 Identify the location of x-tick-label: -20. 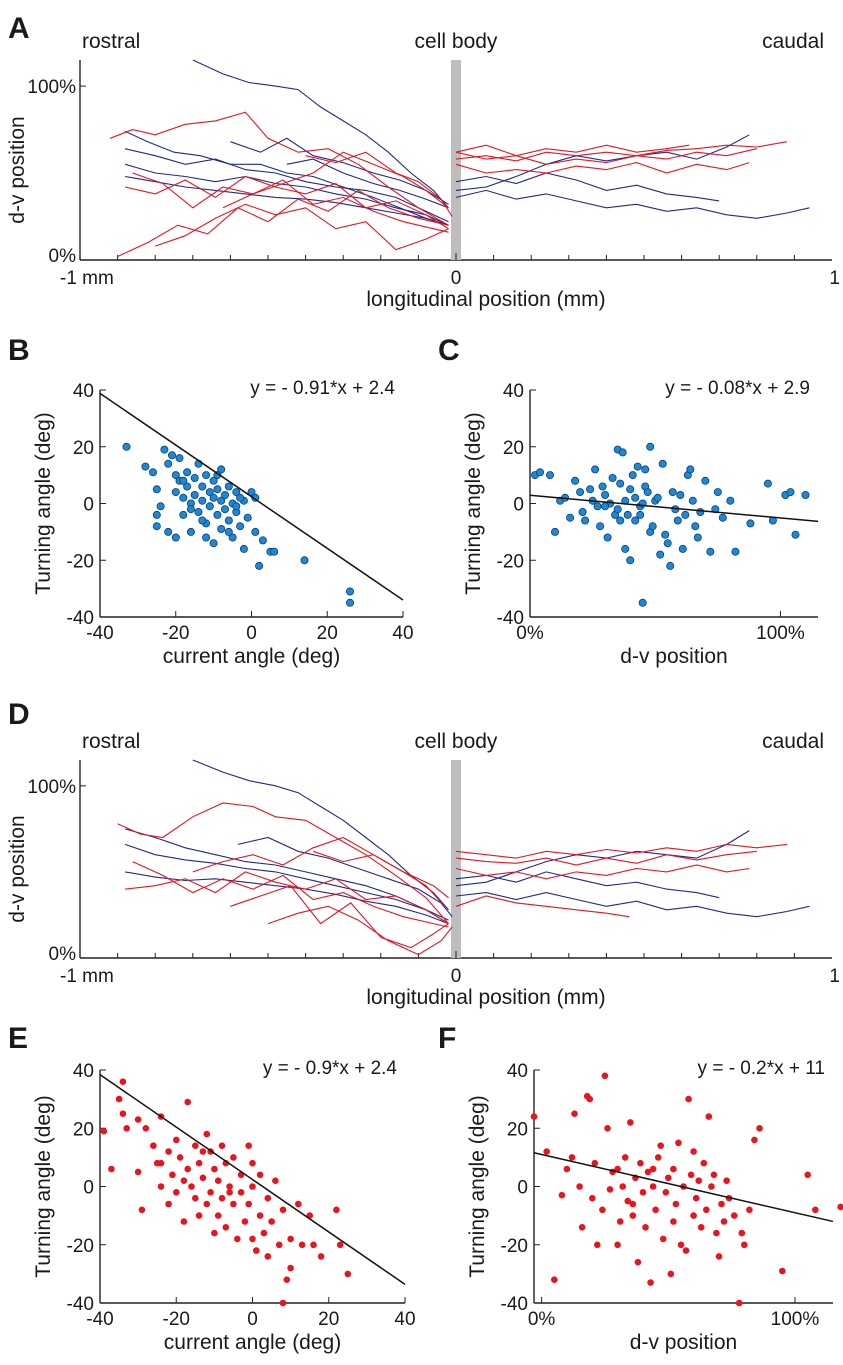
(175, 633).